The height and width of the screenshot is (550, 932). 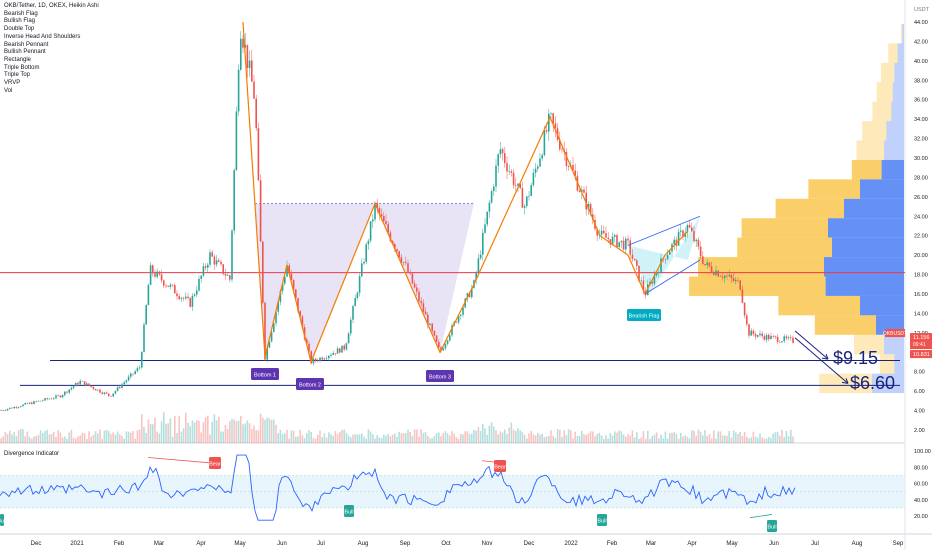 What do you see at coordinates (20, 21) in the screenshot?
I see `indicator-item: Bullish Flag` at bounding box center [20, 21].